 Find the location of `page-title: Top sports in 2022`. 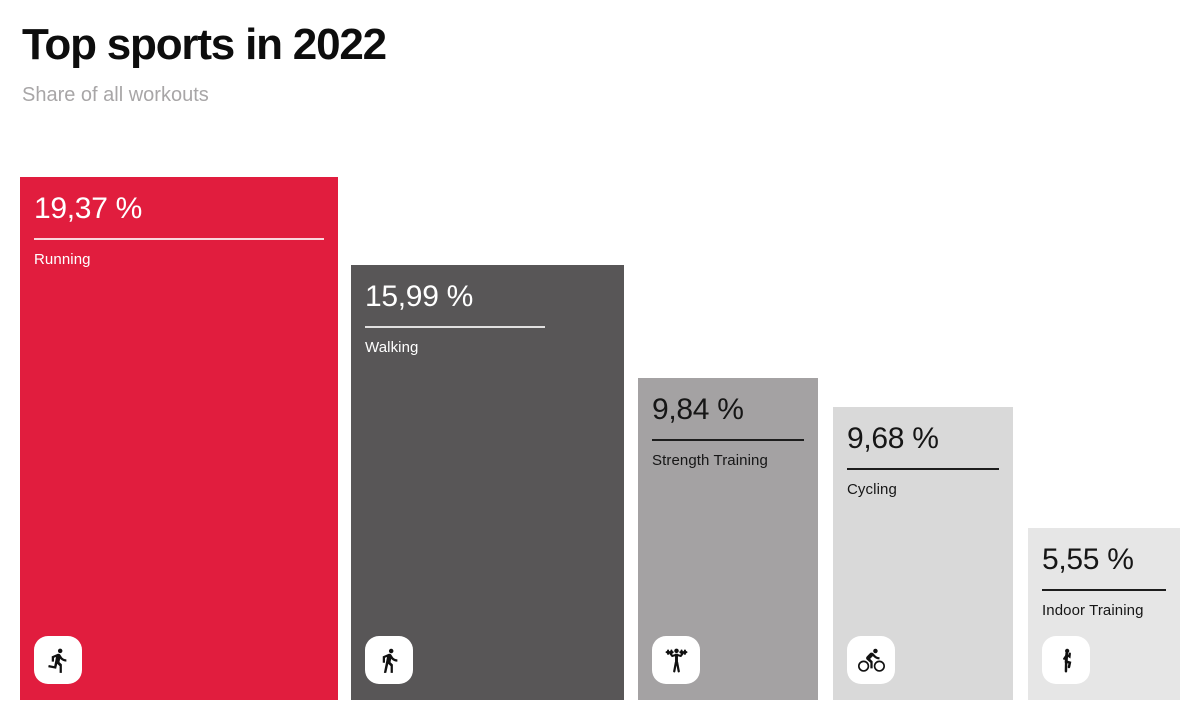

page-title: Top sports in 2022 is located at coordinates (204, 44).